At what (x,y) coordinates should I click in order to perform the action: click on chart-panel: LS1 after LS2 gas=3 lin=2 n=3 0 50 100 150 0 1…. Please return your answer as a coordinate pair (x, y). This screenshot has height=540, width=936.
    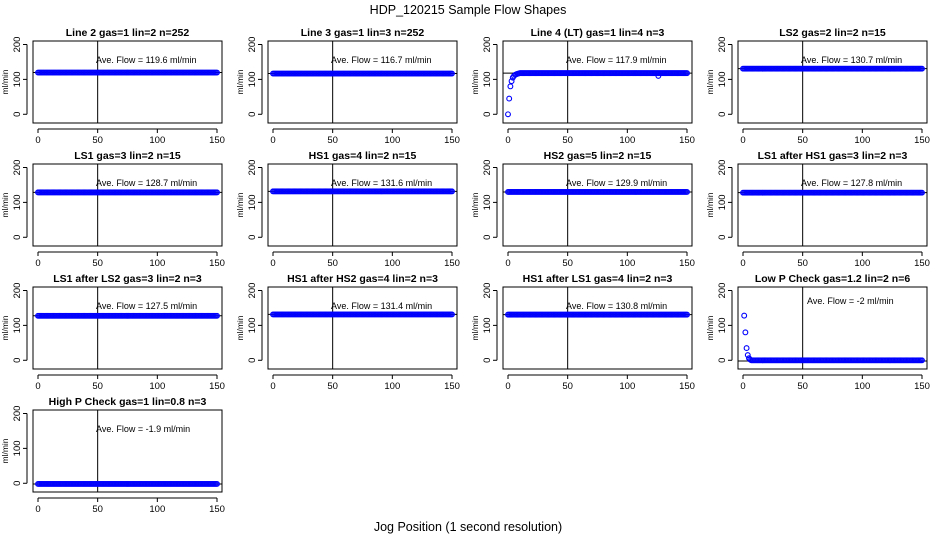
    Looking at the image, I should click on (112, 332).